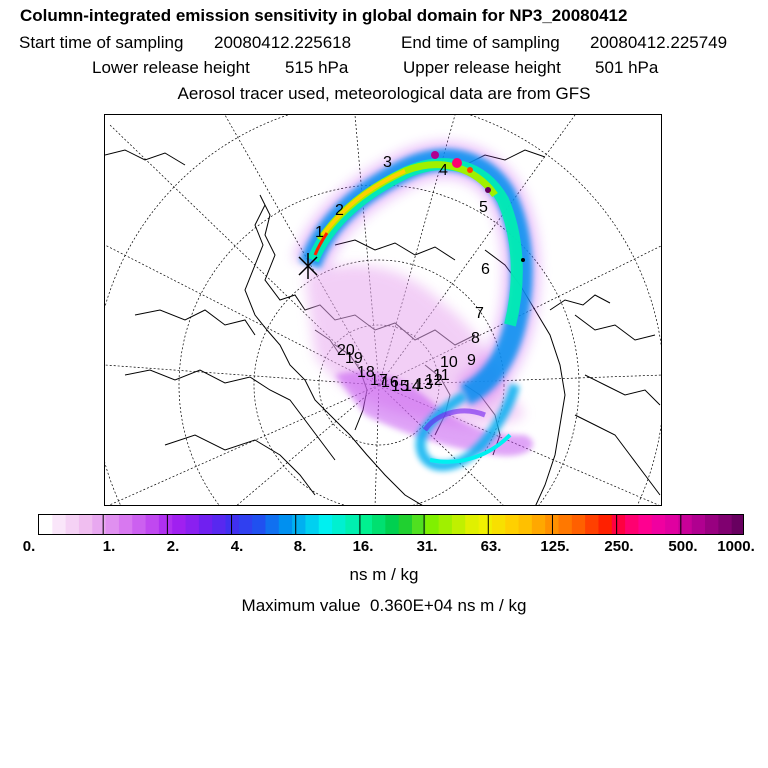 The width and height of the screenshot is (768, 768). I want to click on start-time-label: Start time of sampling, so click(101, 42).